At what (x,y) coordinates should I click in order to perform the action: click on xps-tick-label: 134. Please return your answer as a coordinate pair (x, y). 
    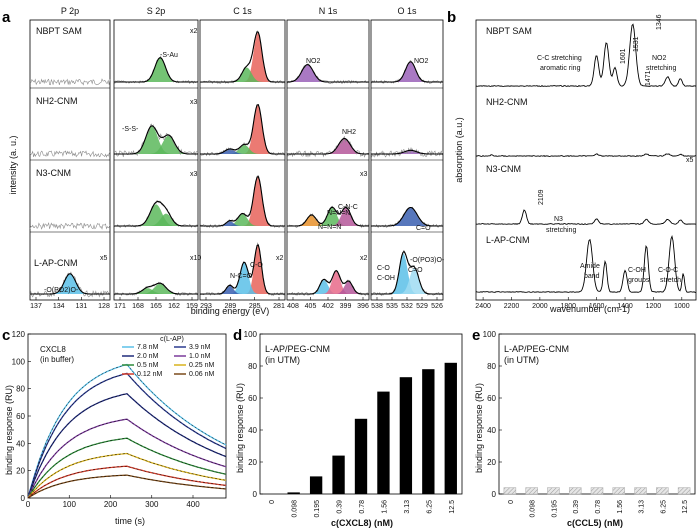
    Looking at the image, I should click on (59, 306).